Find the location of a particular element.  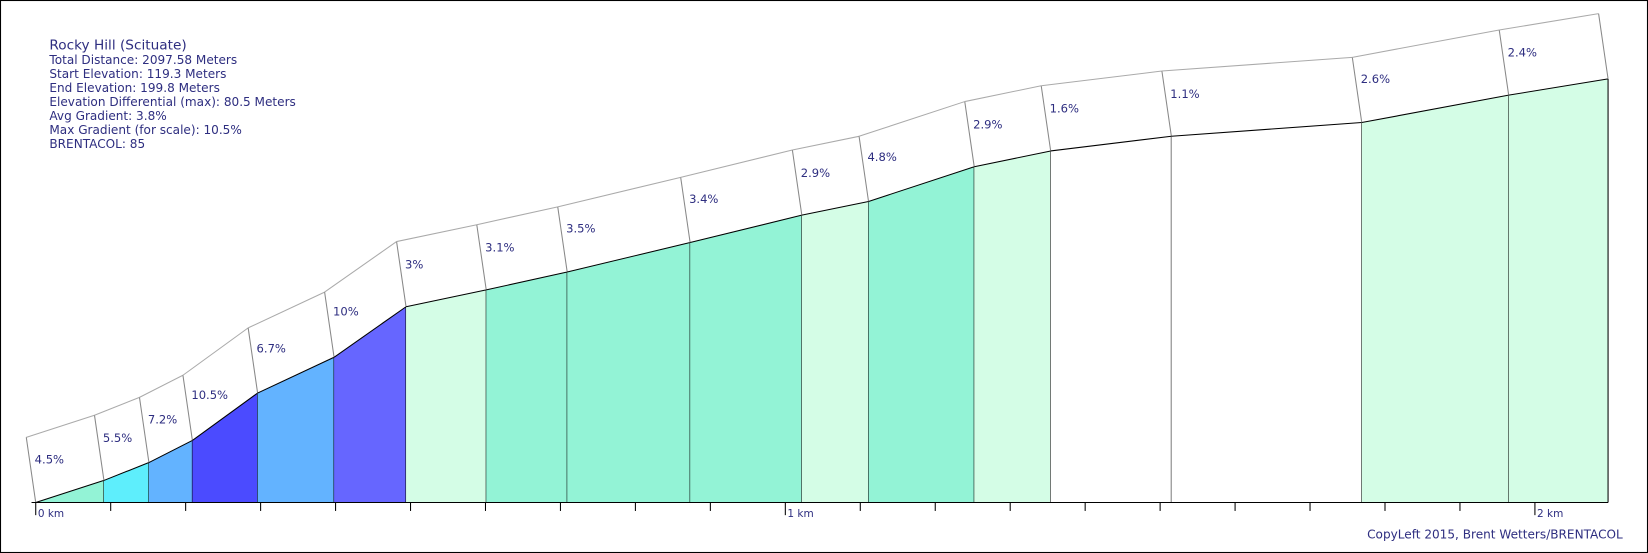

x-tick-label: 0 km is located at coordinates (51, 514).